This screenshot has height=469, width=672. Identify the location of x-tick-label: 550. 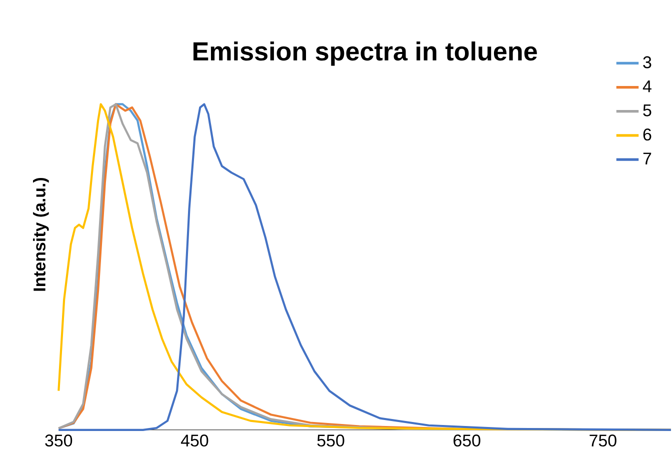
(330, 440).